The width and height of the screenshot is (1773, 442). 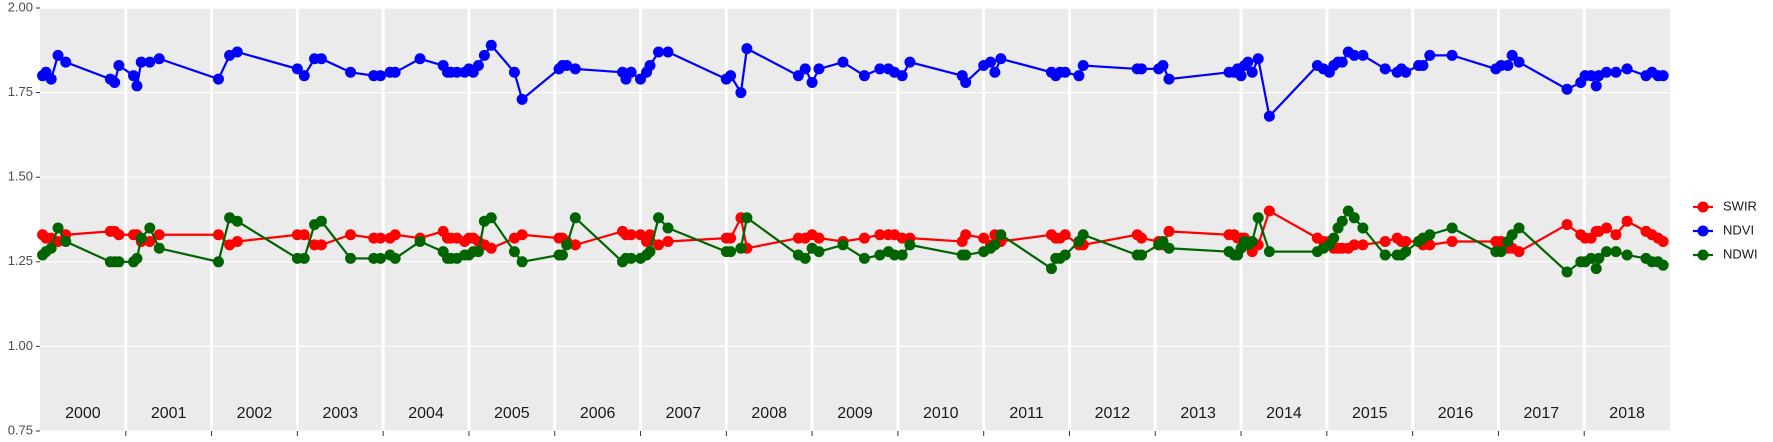 I want to click on legend-label: SWIR, so click(x=1740, y=205).